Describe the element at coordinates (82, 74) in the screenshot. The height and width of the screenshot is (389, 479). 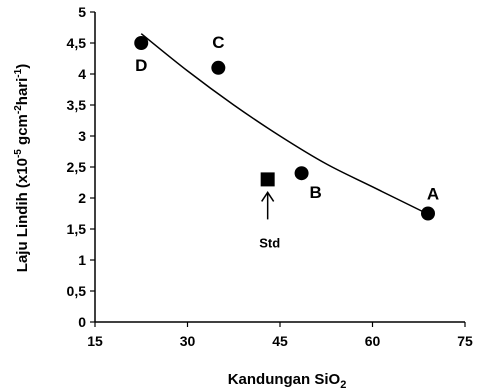
I see `y-tick-label: 4` at that location.